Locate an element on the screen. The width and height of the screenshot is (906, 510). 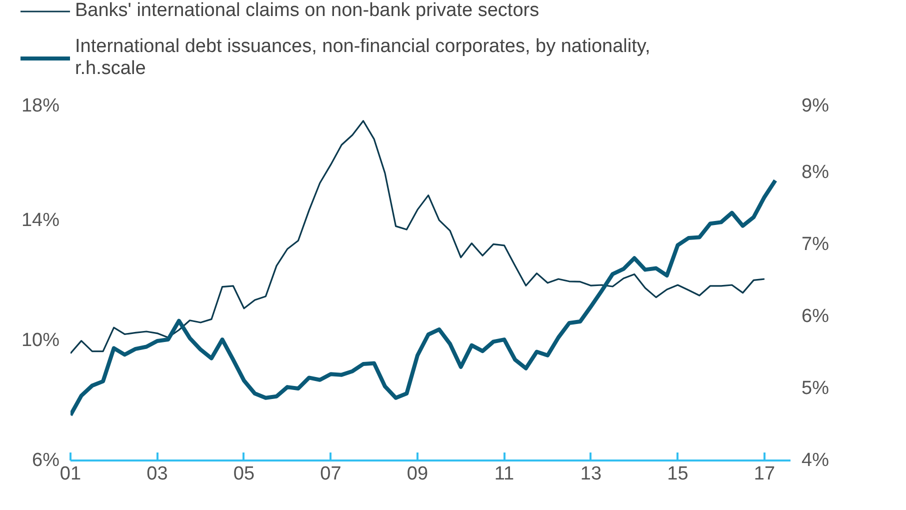
y-tick-label: 14% is located at coordinates (40, 220).